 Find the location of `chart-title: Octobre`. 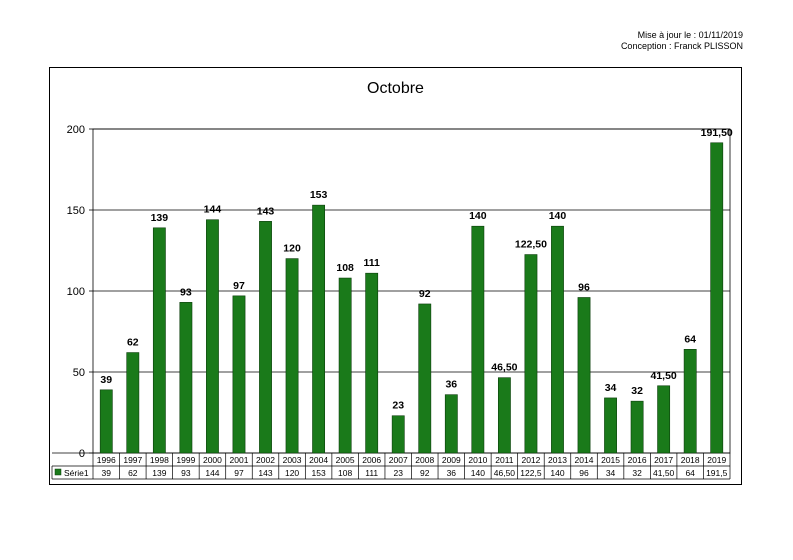

chart-title: Octobre is located at coordinates (395, 88).